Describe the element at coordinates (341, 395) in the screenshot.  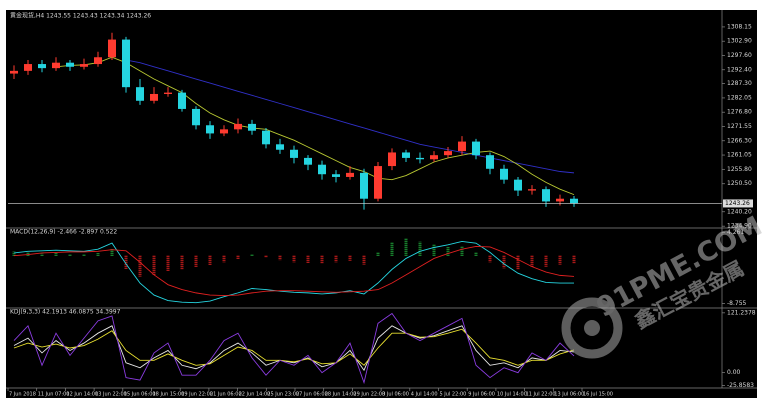
I see `x-tick-label: 28 Jun 14:00` at that location.